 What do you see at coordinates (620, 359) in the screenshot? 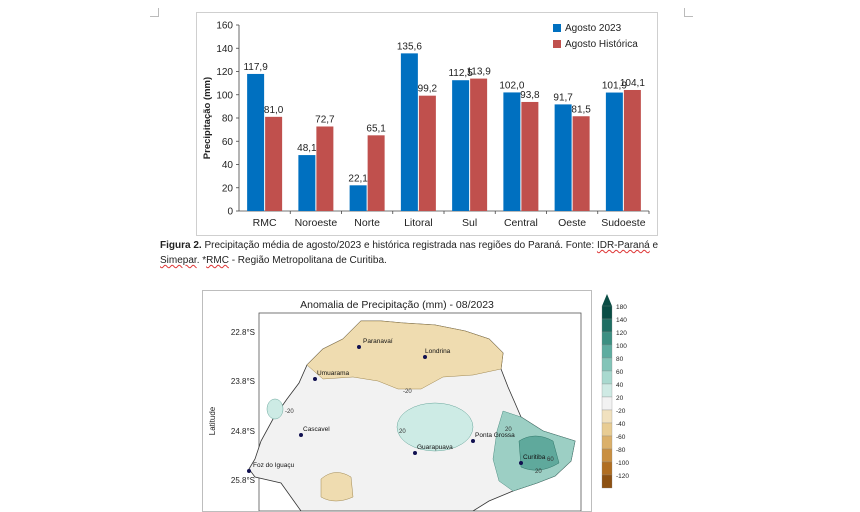
I see `colorbar-tick: 80` at bounding box center [620, 359].